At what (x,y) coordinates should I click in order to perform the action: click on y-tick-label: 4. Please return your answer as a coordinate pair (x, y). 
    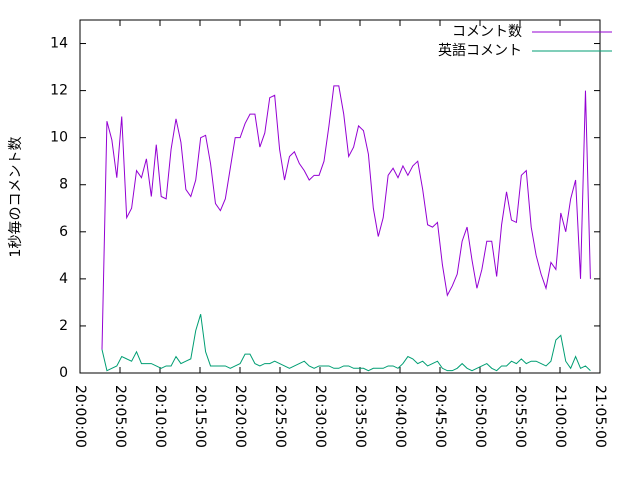
    Looking at the image, I should click on (63, 279).